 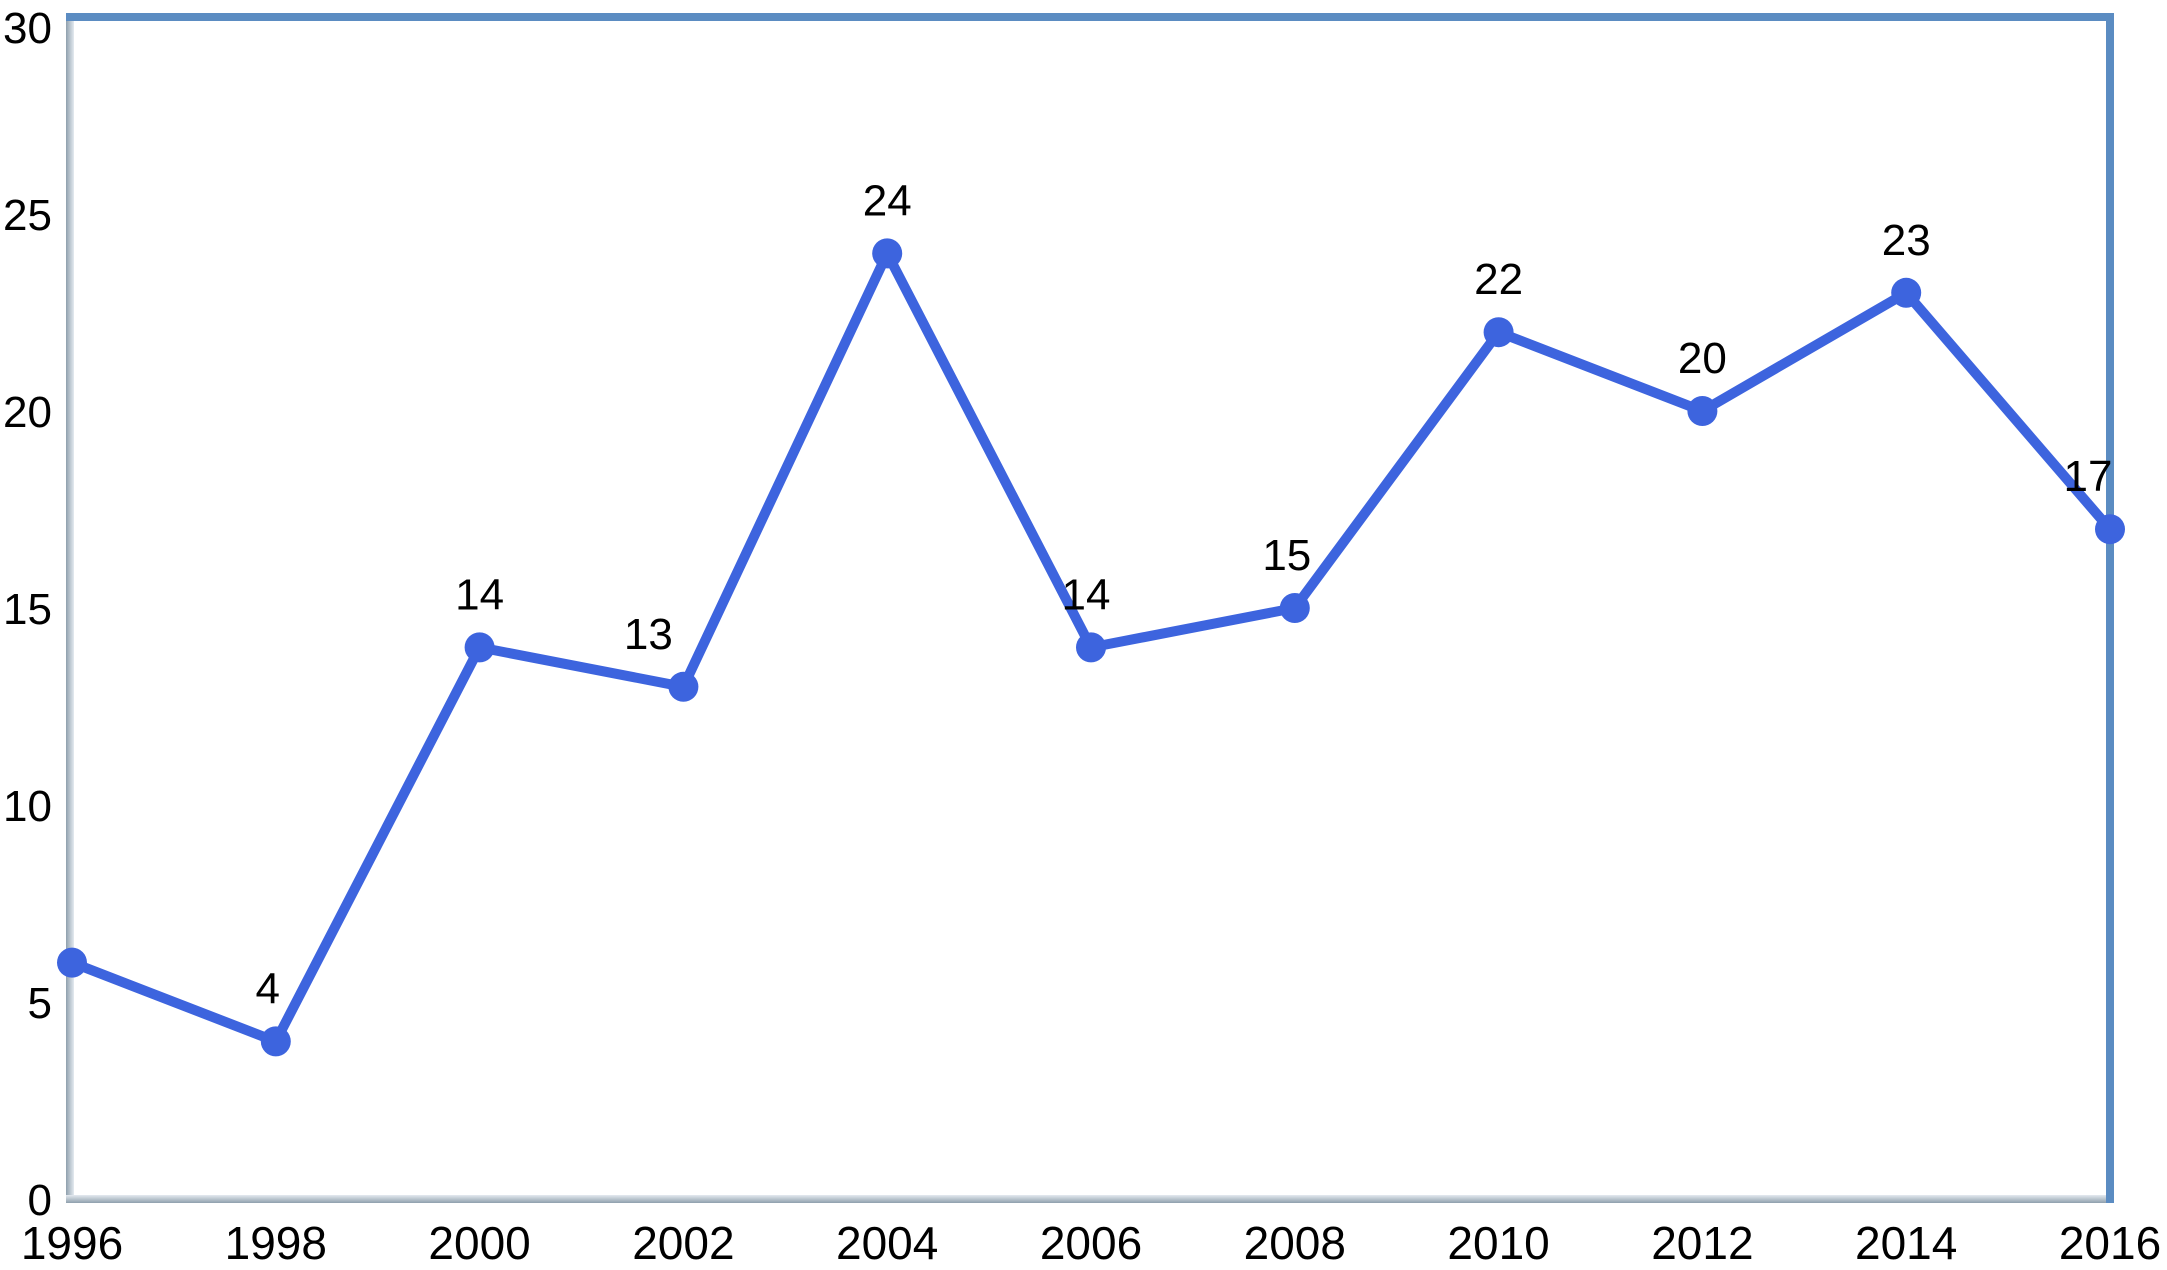 I want to click on data-point-label: 4, so click(x=268, y=988).